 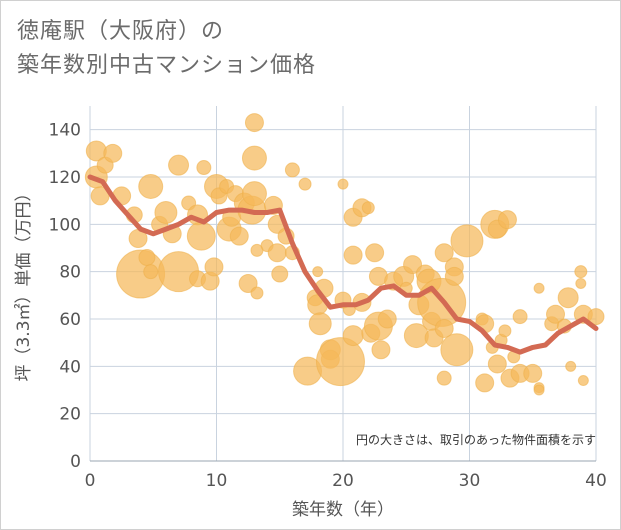 I want to click on x-axis-ticks: 0 10 20 30 40, so click(x=346, y=481).